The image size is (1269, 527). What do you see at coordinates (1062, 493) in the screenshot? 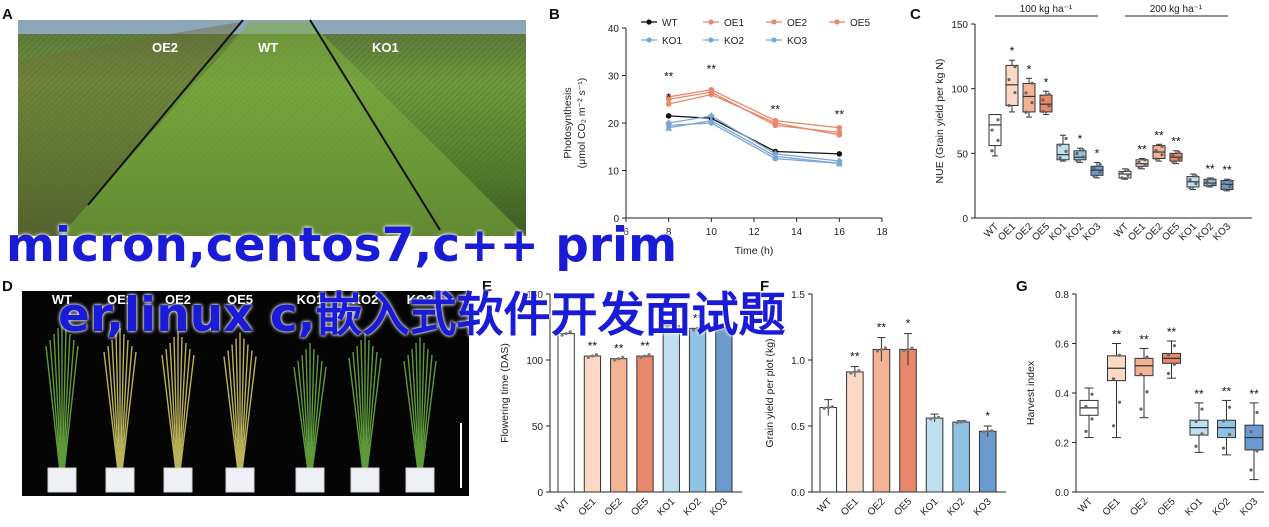
I see `panel-g-y-tick-label: 0.0` at bounding box center [1062, 493].